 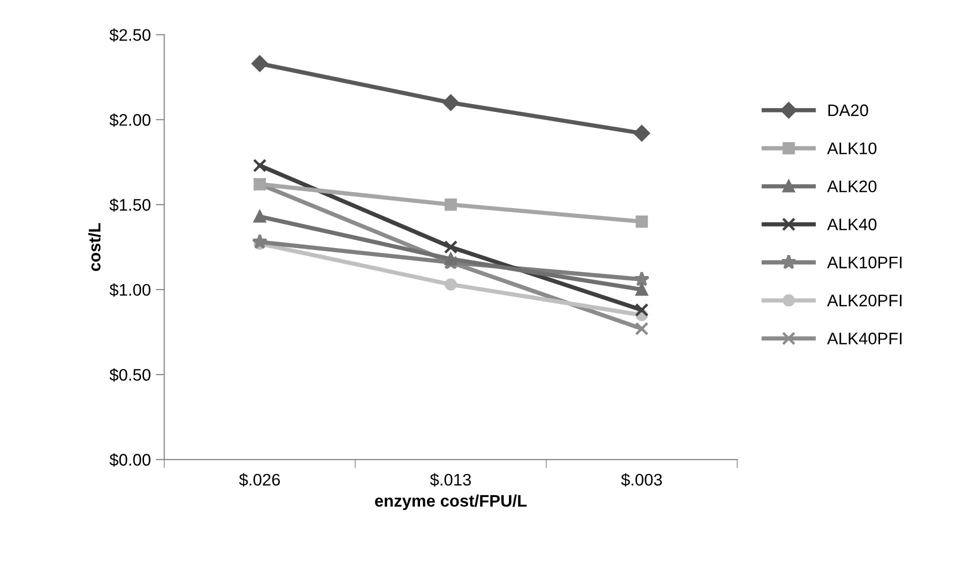 What do you see at coordinates (864, 262) in the screenshot?
I see `legend-label: ALK10PFI` at bounding box center [864, 262].